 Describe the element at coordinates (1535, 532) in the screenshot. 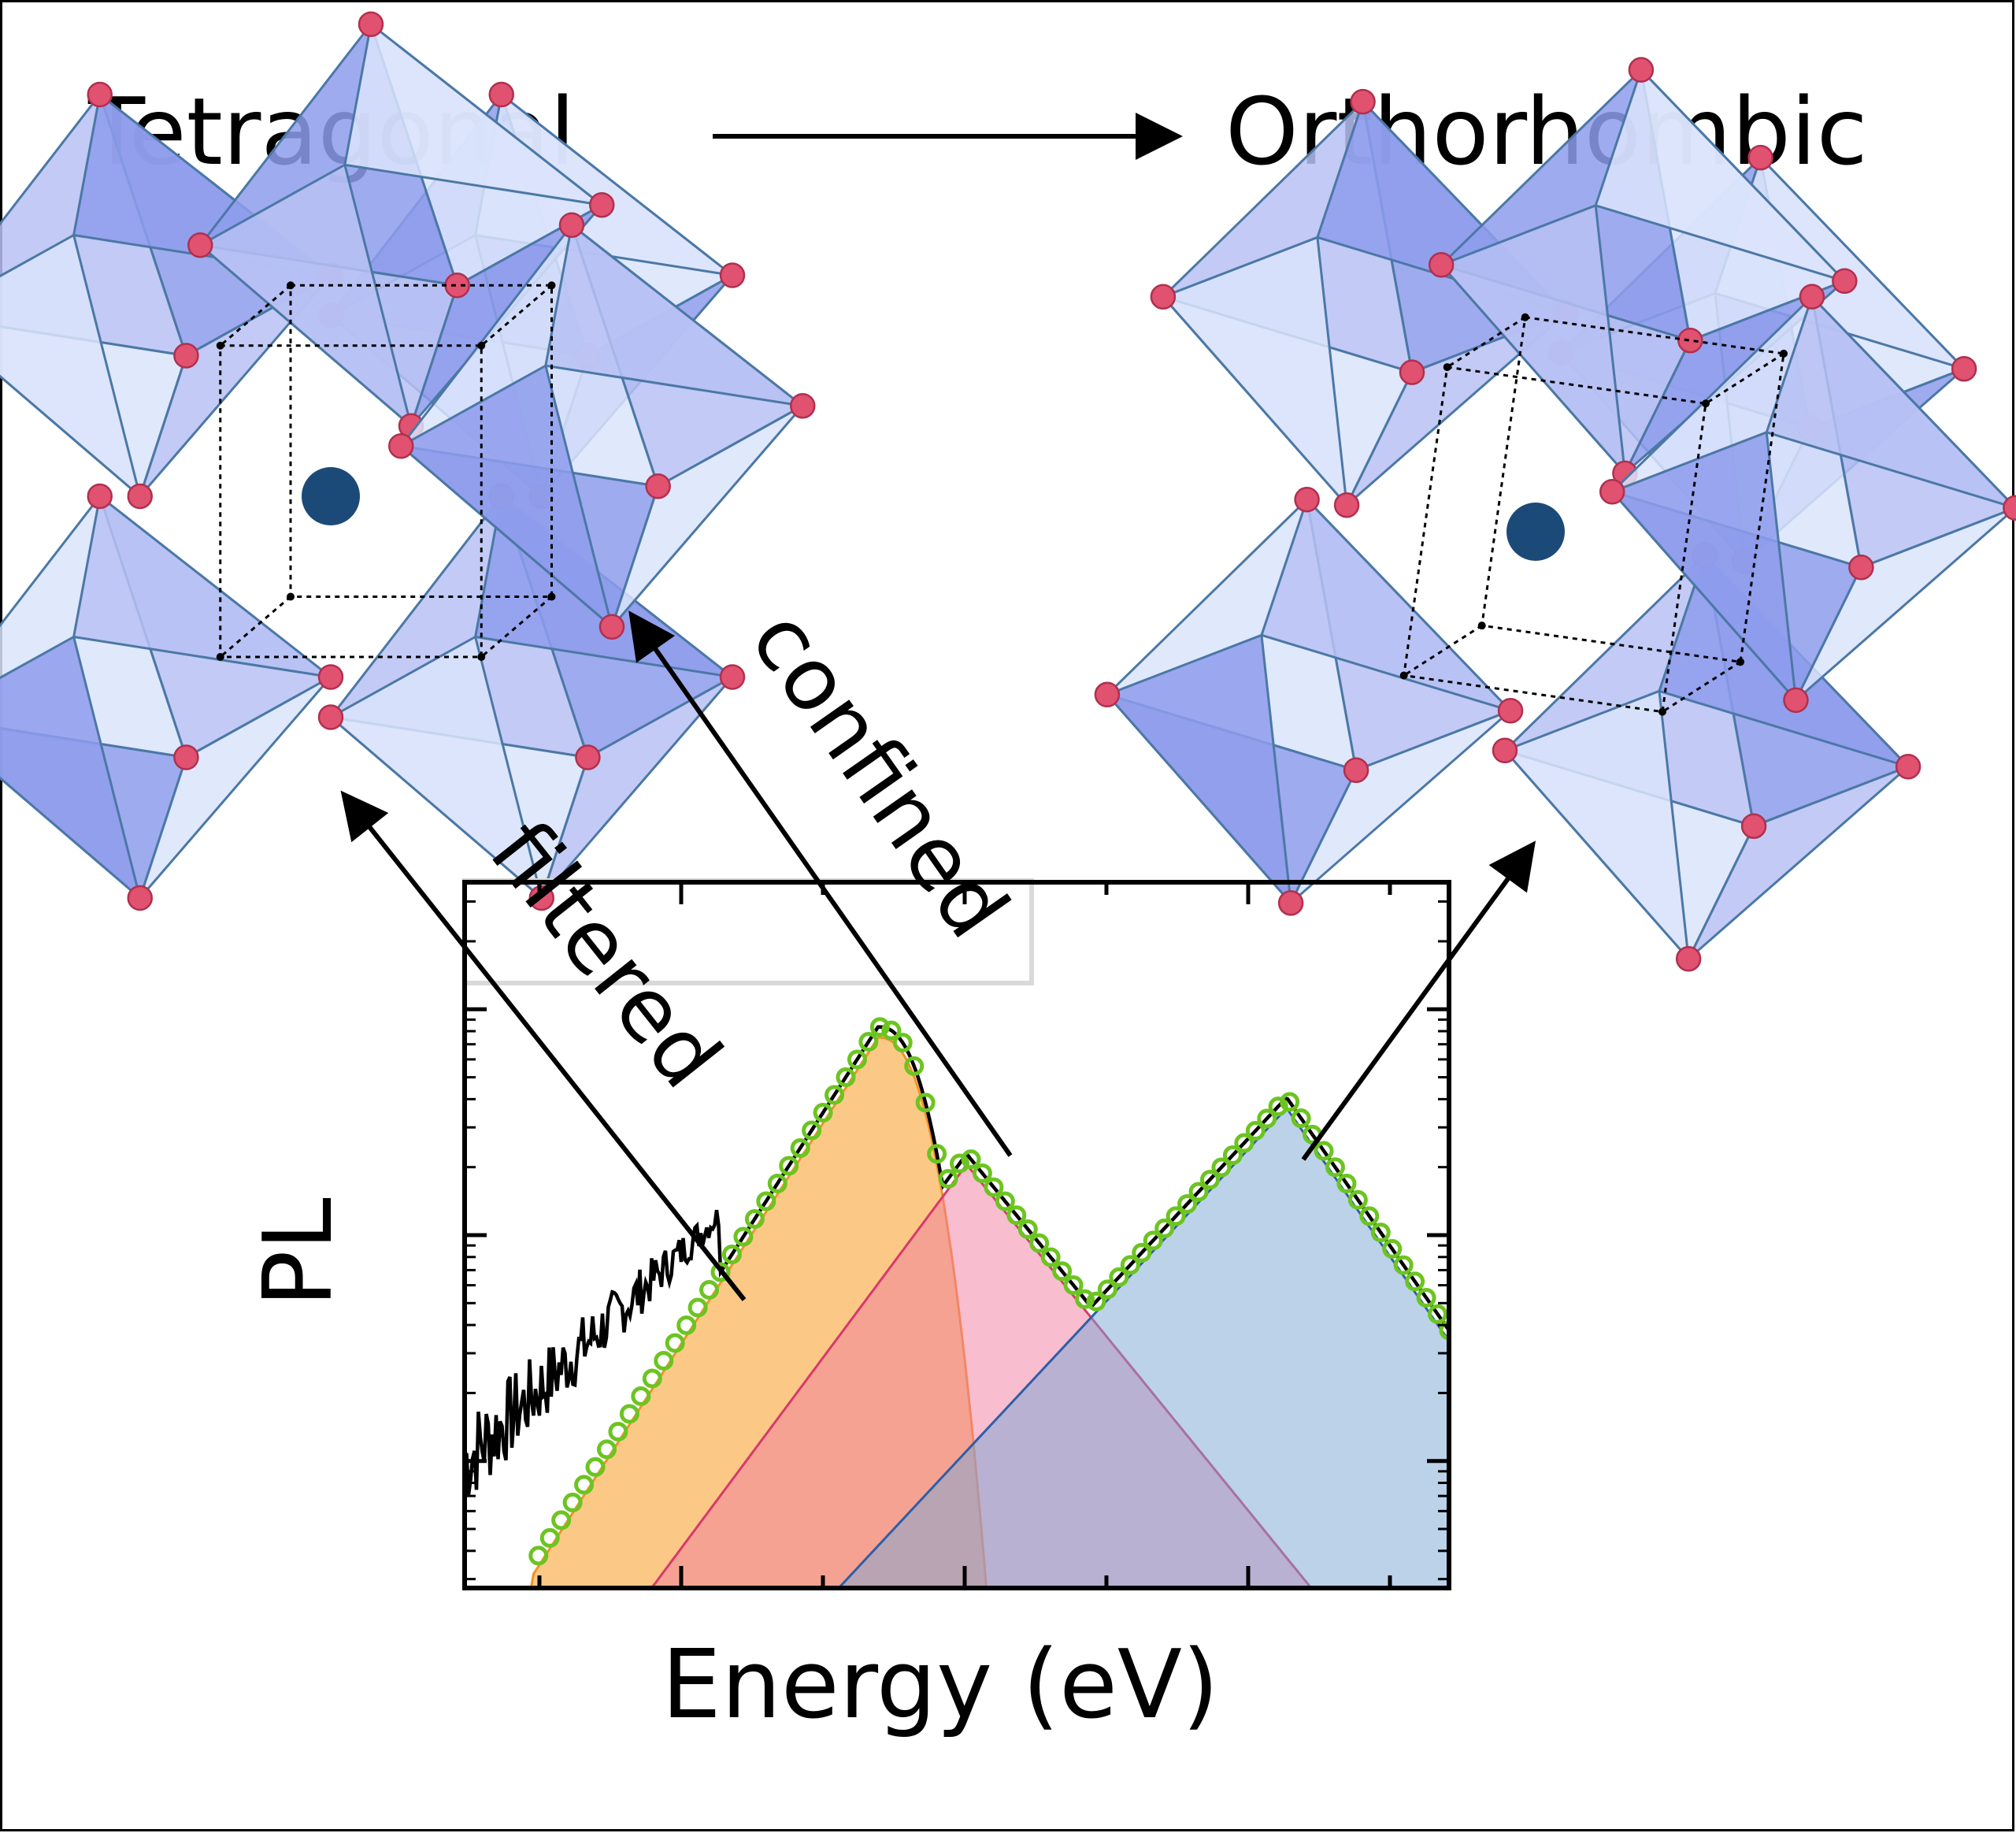

I see `center-cation` at that location.